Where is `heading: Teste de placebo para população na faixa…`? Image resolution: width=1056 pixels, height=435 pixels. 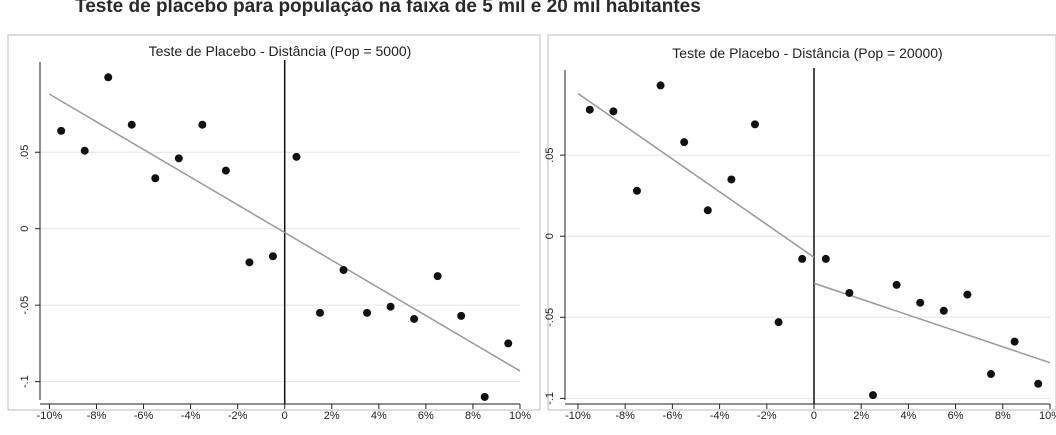 heading: Teste de placebo para população na faixa… is located at coordinates (388, 8).